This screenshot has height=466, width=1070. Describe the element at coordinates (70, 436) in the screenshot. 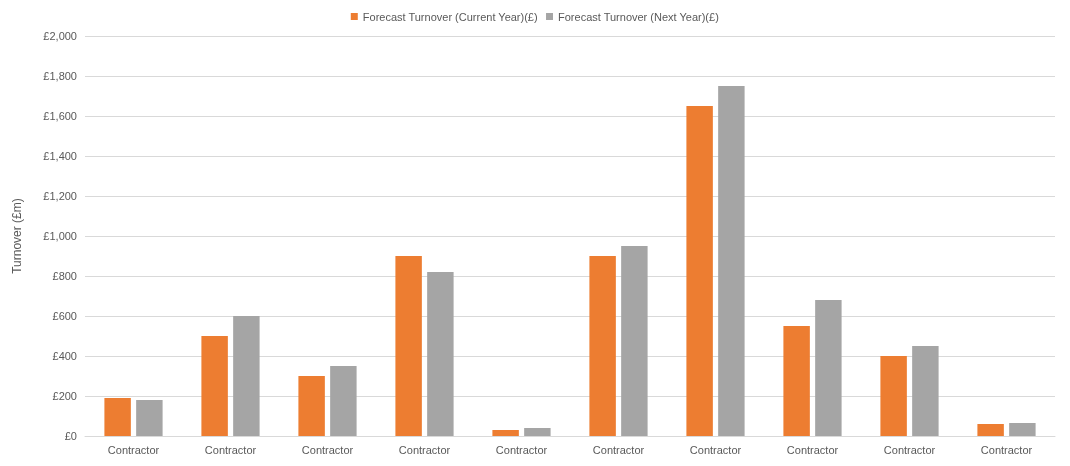

I see `y-tick-label: £0` at that location.